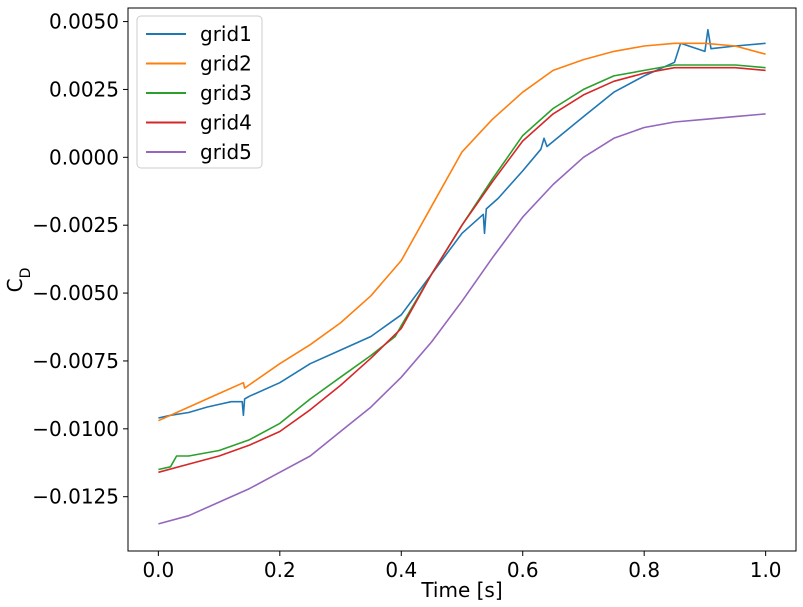  I want to click on x-tick-label: 0.4, so click(401, 570).